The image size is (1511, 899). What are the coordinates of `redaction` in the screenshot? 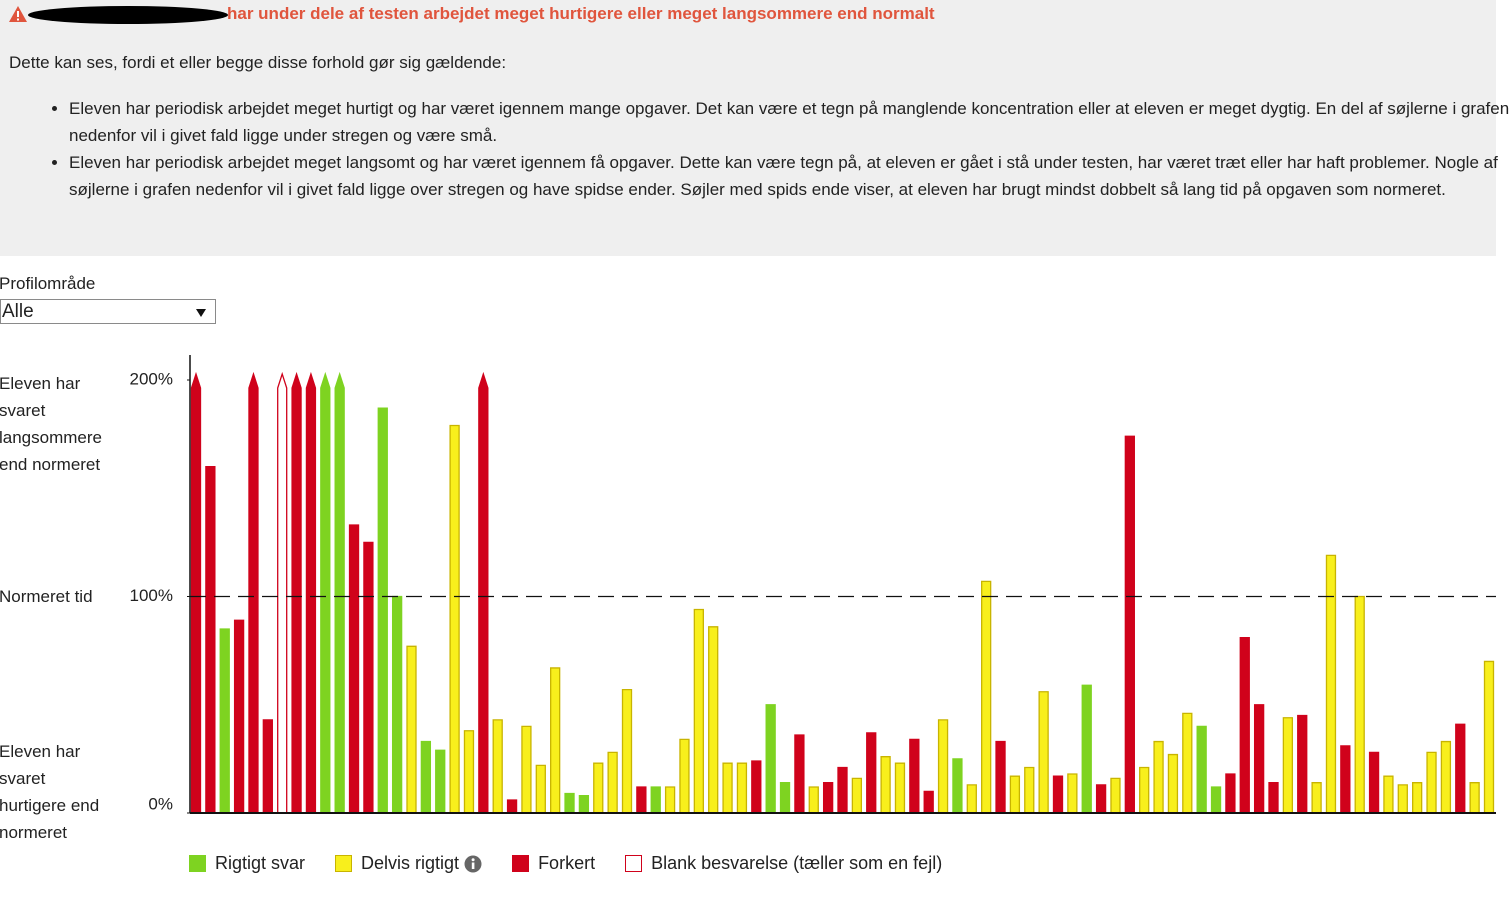 It's located at (128, 15).